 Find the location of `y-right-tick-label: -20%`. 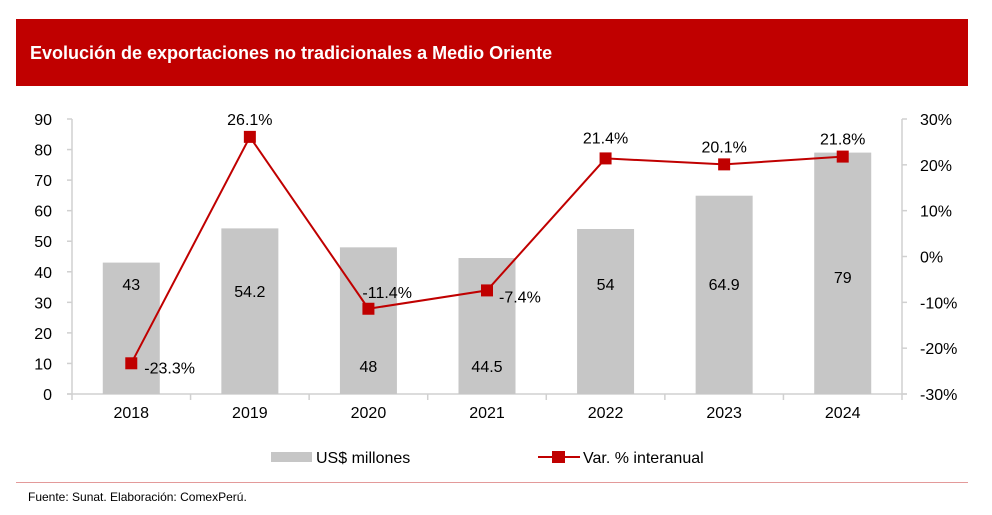

y-right-tick-label: -20% is located at coordinates (938, 349).